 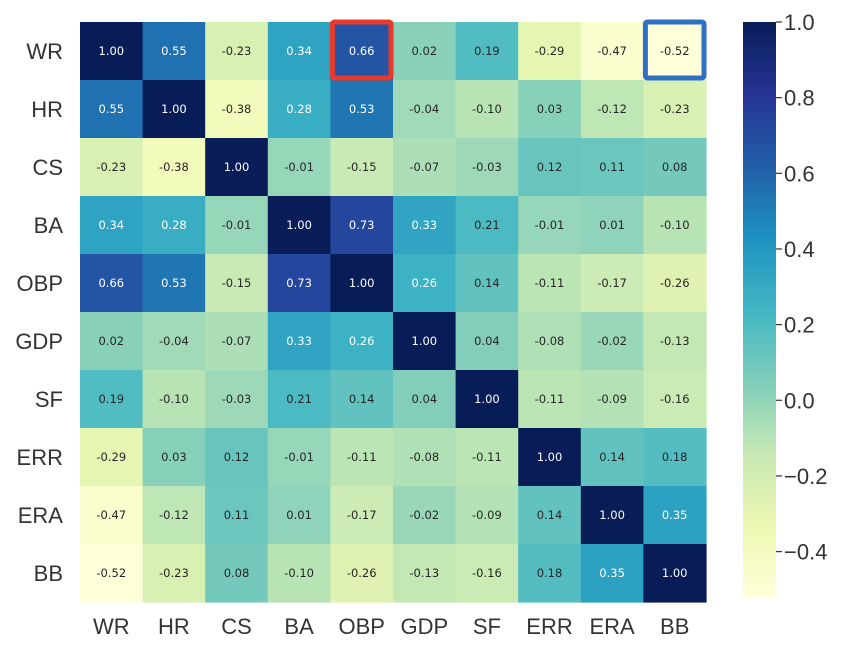 What do you see at coordinates (44, 51) in the screenshot?
I see `row-tick-label: WR` at bounding box center [44, 51].